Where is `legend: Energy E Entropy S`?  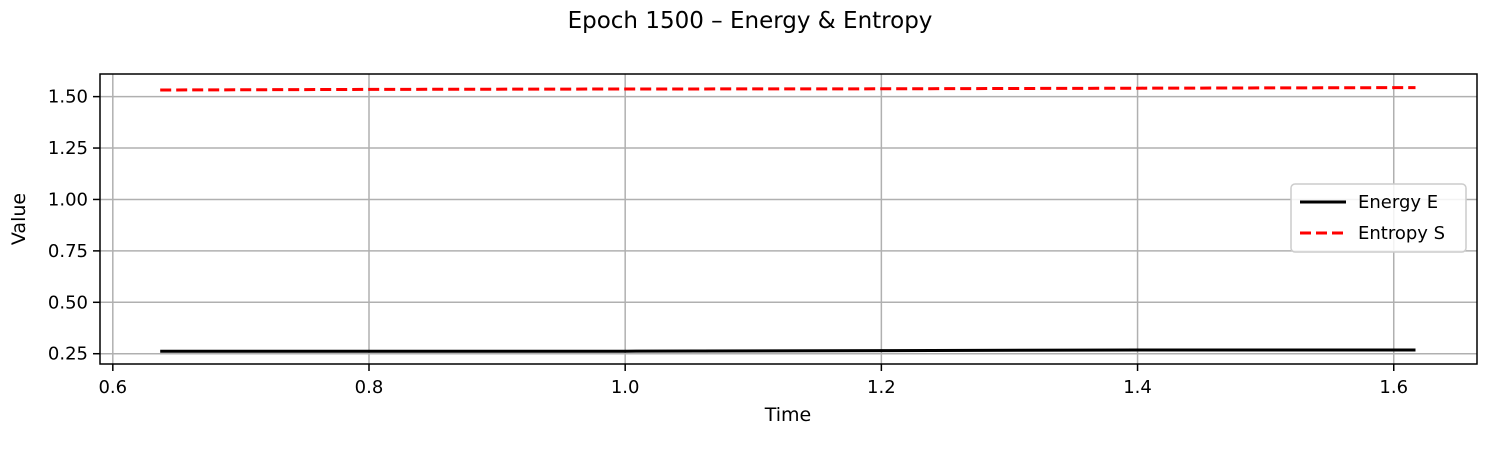
legend: Energy E Entropy S is located at coordinates (1378, 218).